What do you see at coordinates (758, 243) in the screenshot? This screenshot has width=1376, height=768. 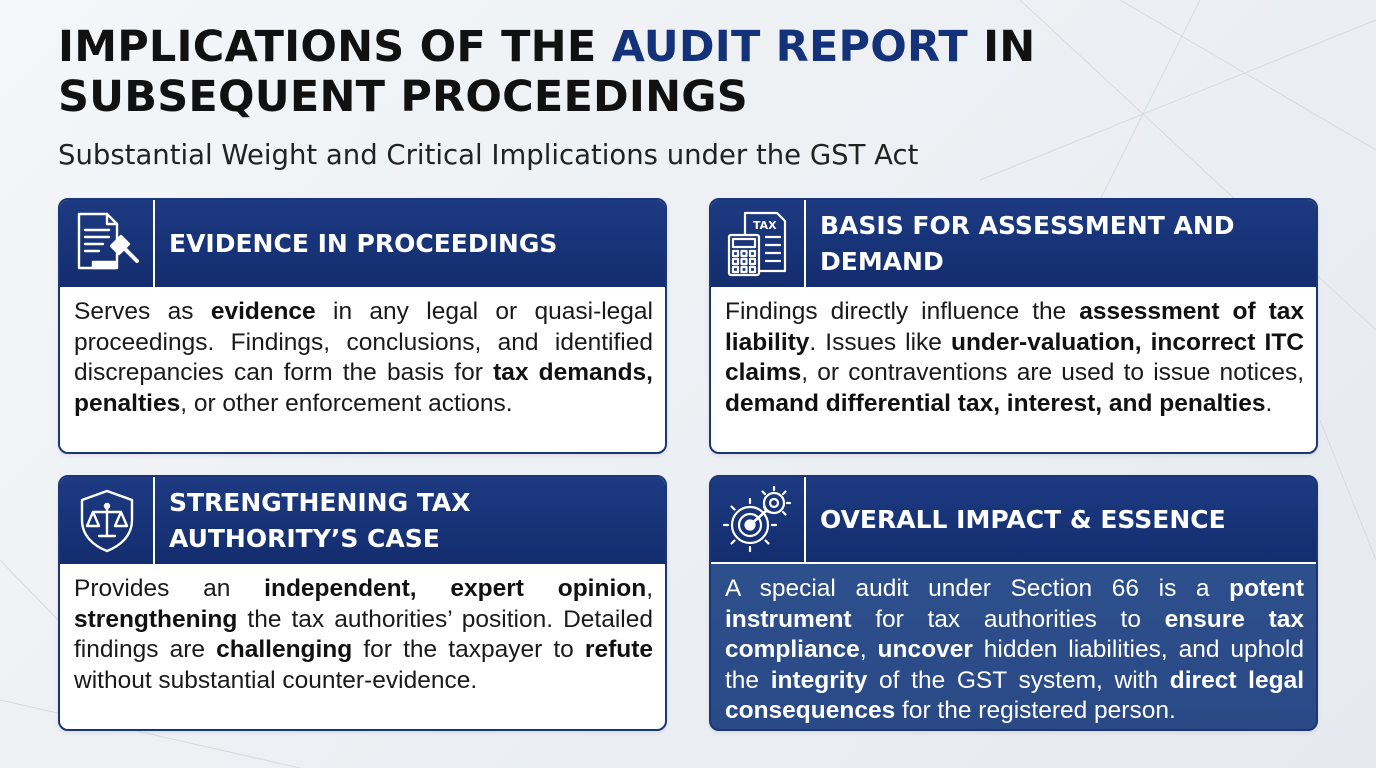 I see `tax-calculator-icon: TAX` at bounding box center [758, 243].